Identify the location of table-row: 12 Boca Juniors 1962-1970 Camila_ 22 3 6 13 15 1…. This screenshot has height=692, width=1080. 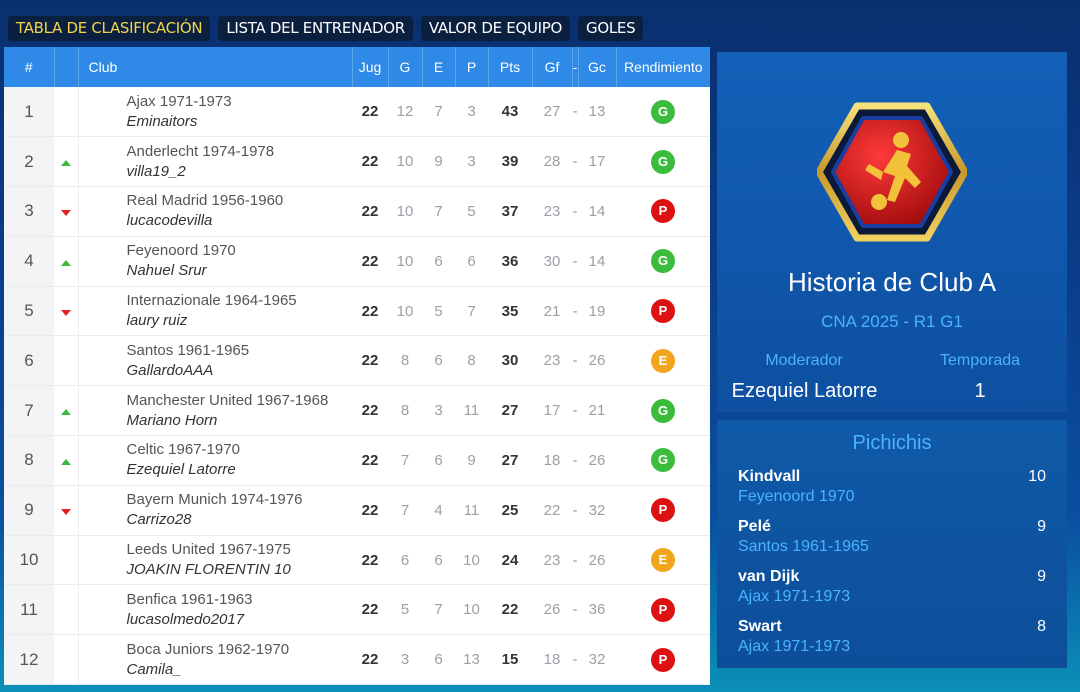
(357, 659).